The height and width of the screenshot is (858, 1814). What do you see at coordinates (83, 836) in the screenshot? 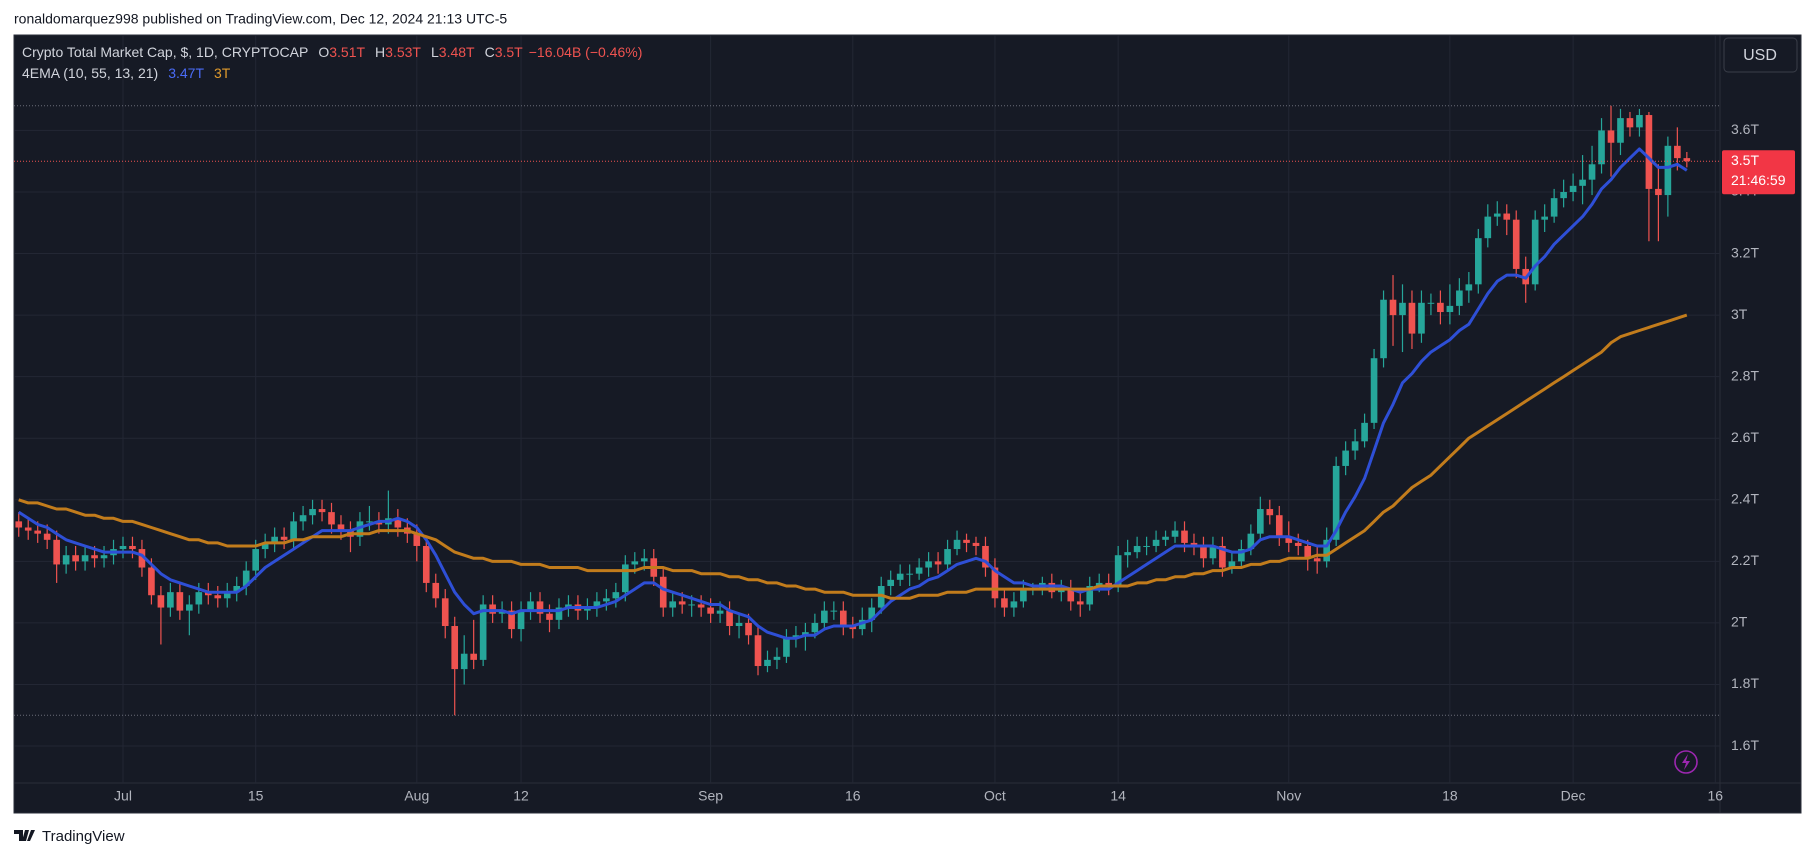
I see `footer-brand: TradingView` at bounding box center [83, 836].